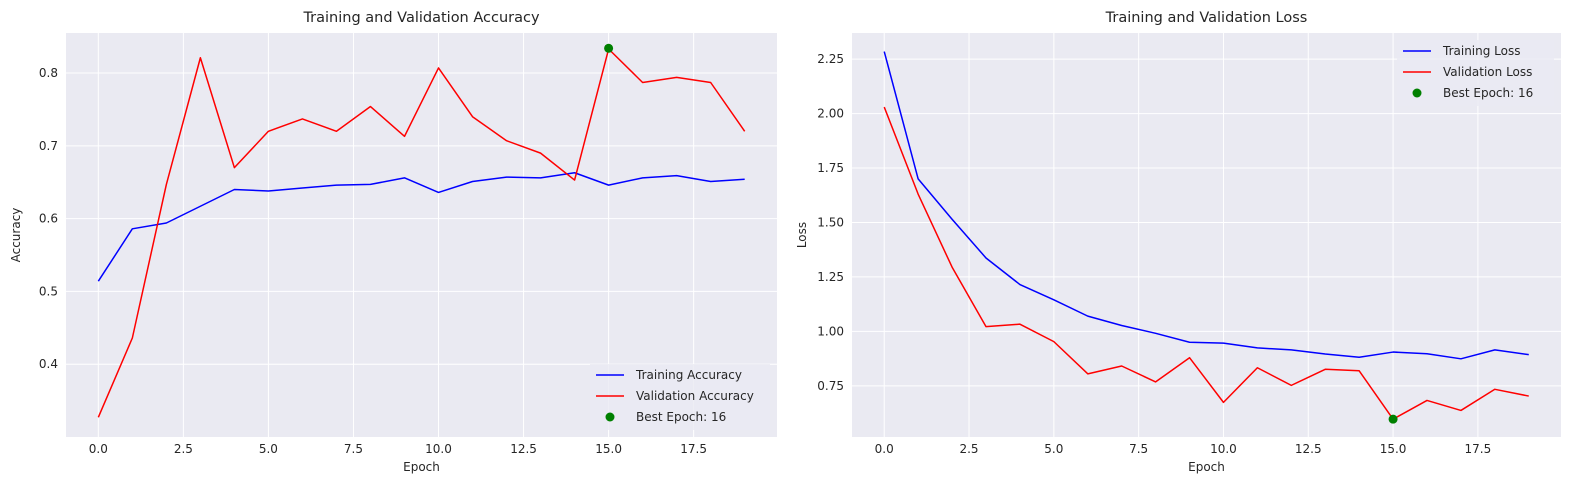 Image resolution: width=1589 pixels, height=490 pixels. Describe the element at coordinates (421, 18) in the screenshot. I see `accuracy-chart-title: Training and Validation Accuracy` at that location.